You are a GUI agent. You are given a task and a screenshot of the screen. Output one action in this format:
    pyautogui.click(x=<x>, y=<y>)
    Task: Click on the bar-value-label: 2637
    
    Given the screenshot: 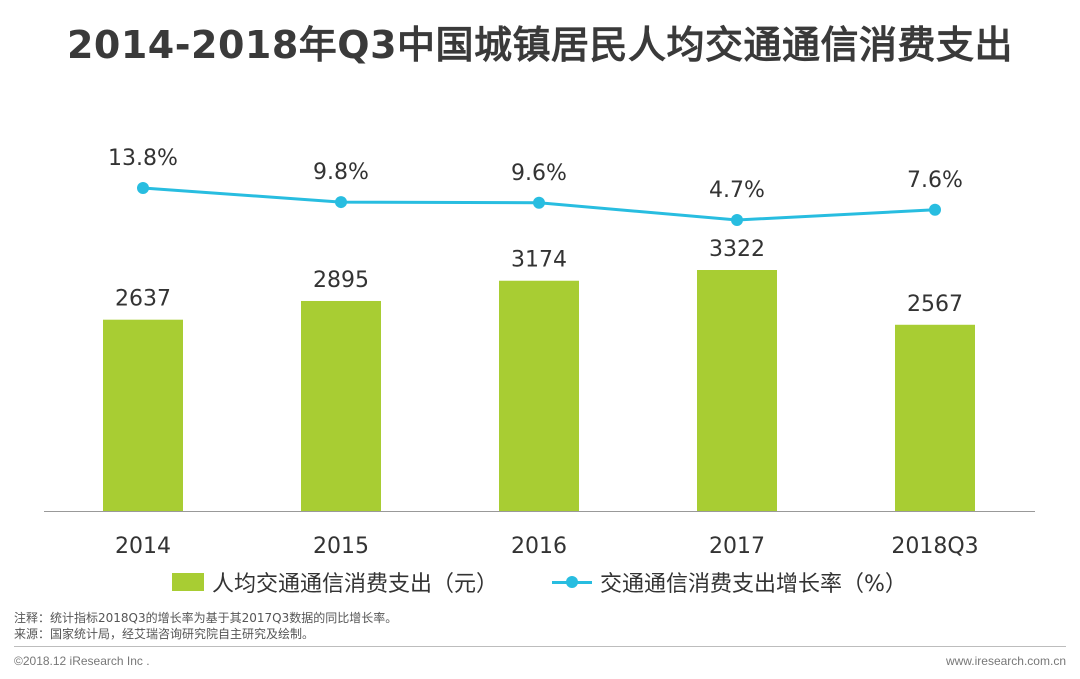 What is the action you would take?
    pyautogui.click(x=143, y=299)
    